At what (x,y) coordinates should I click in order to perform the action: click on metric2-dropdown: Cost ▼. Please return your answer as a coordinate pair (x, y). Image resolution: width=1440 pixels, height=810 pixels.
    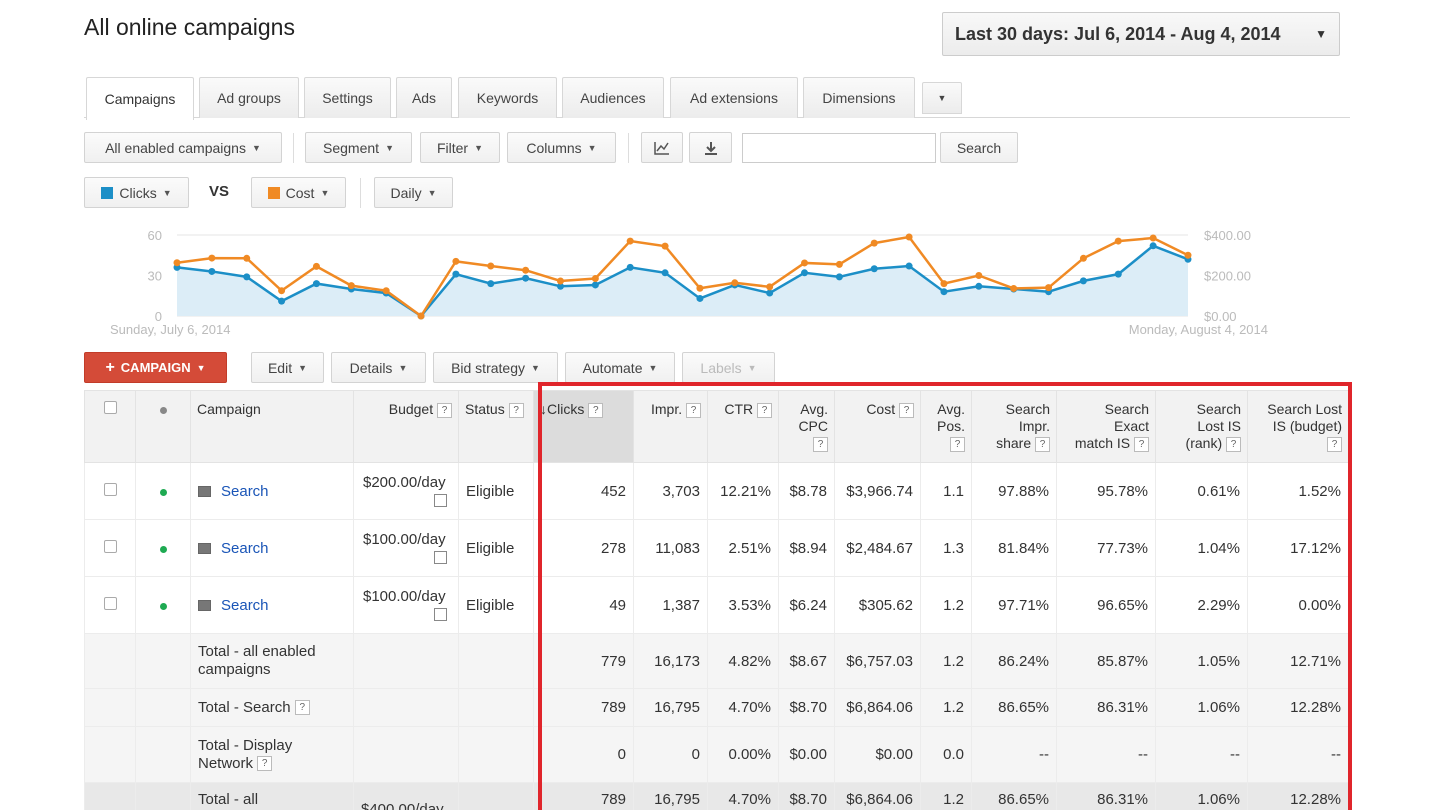
    Looking at the image, I should click on (298, 192).